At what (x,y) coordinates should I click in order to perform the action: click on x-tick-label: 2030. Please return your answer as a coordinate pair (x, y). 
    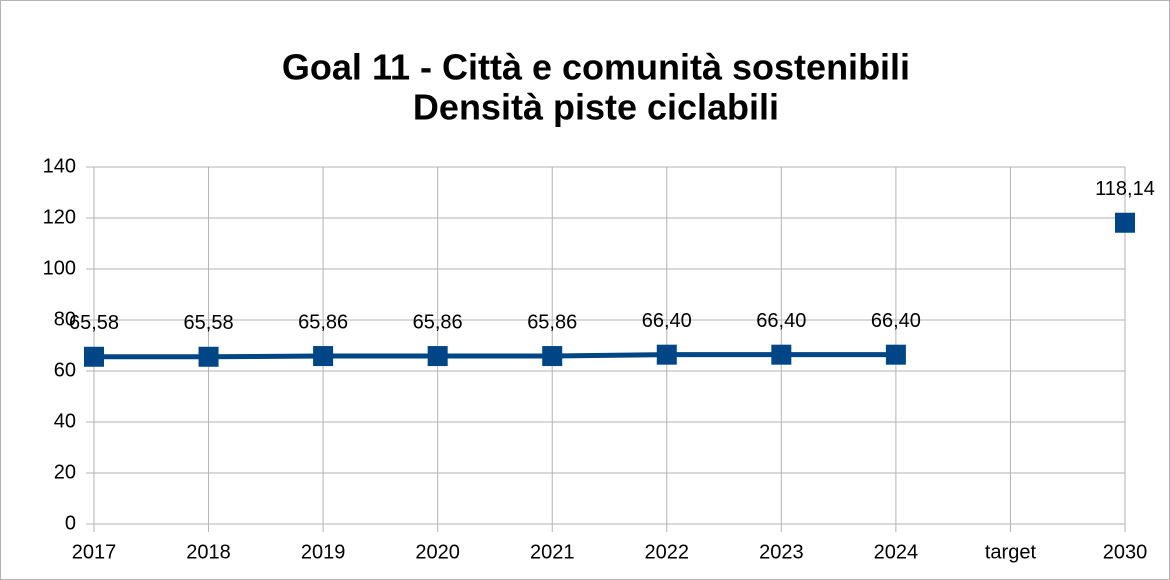
    Looking at the image, I should click on (1125, 552).